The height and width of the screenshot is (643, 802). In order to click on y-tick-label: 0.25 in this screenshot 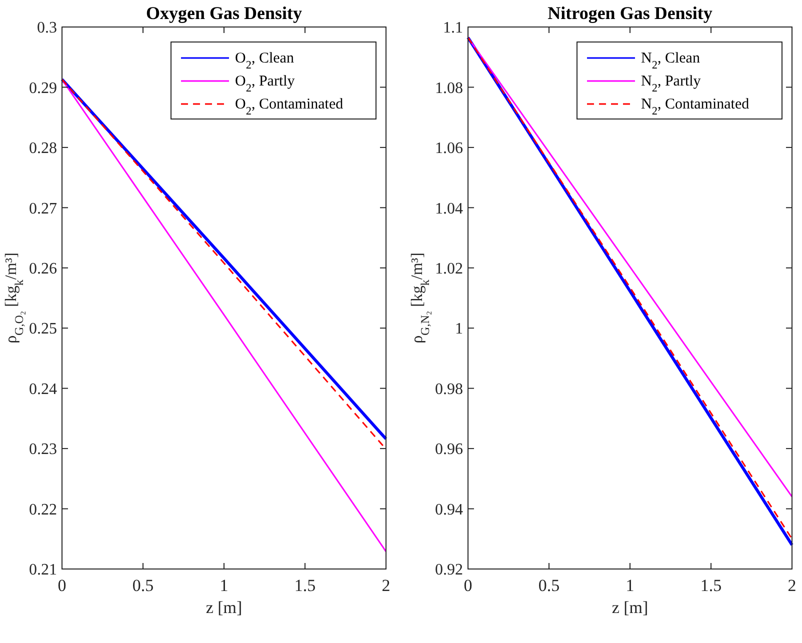, I will do `click(43, 329)`.